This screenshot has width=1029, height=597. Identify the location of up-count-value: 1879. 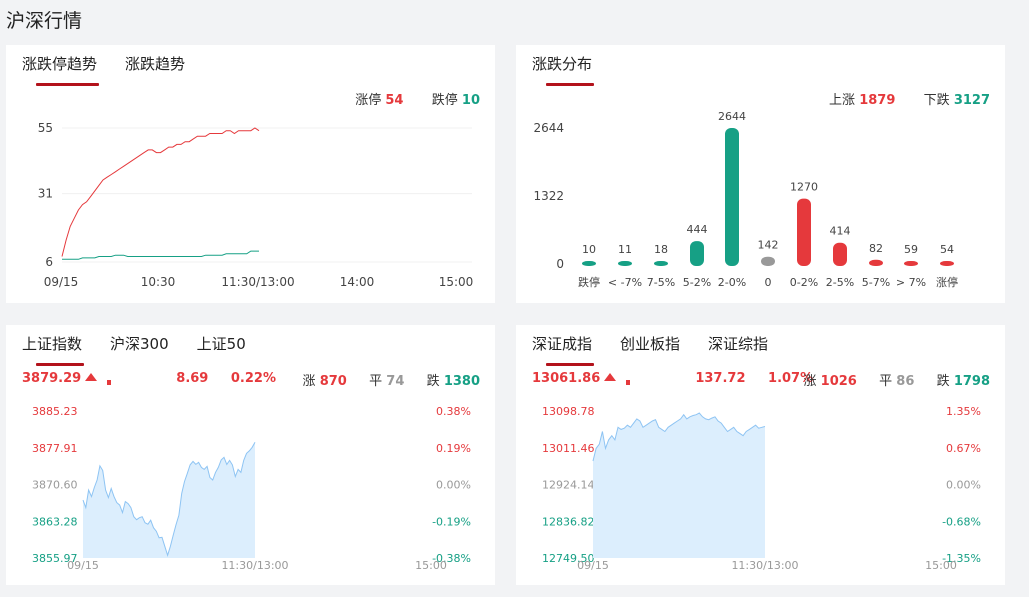
(877, 100).